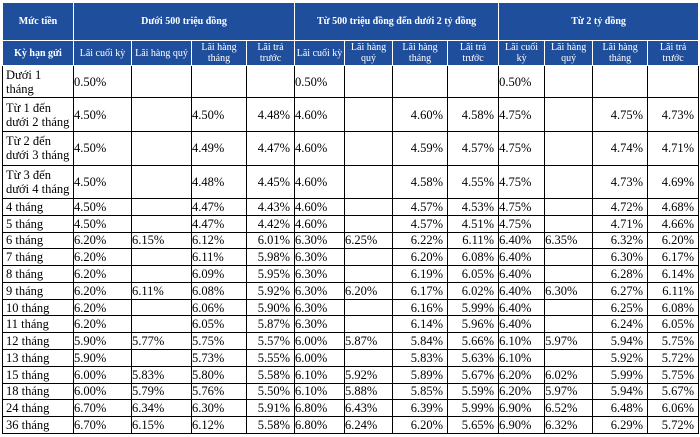 The height and width of the screenshot is (437, 700). What do you see at coordinates (270, 257) in the screenshot?
I see `rate-cell: 5.98%` at bounding box center [270, 257].